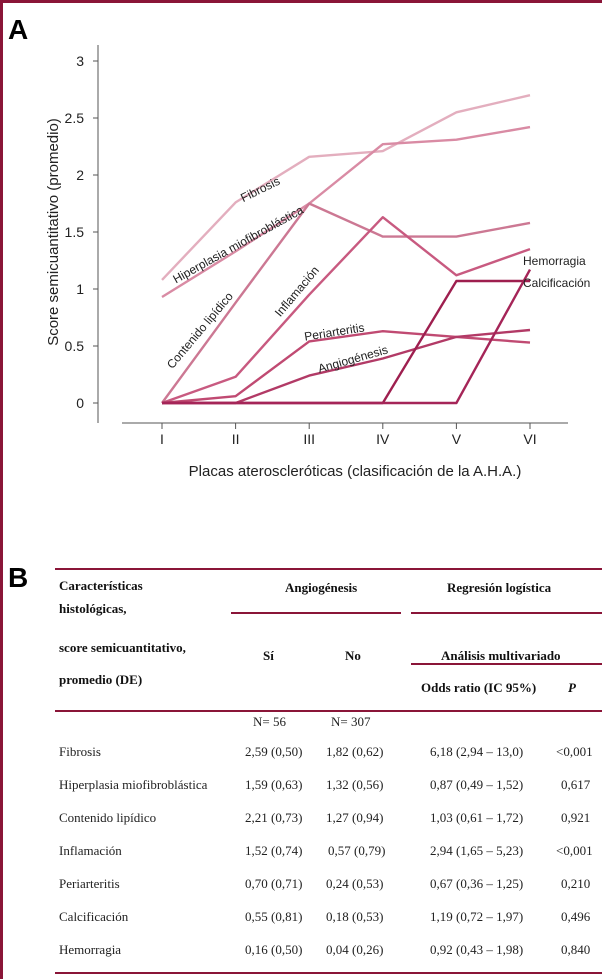  Describe the element at coordinates (477, 751) in the screenshot. I see `row-odds: 6,18 (2,94 – 13,0)` at that location.